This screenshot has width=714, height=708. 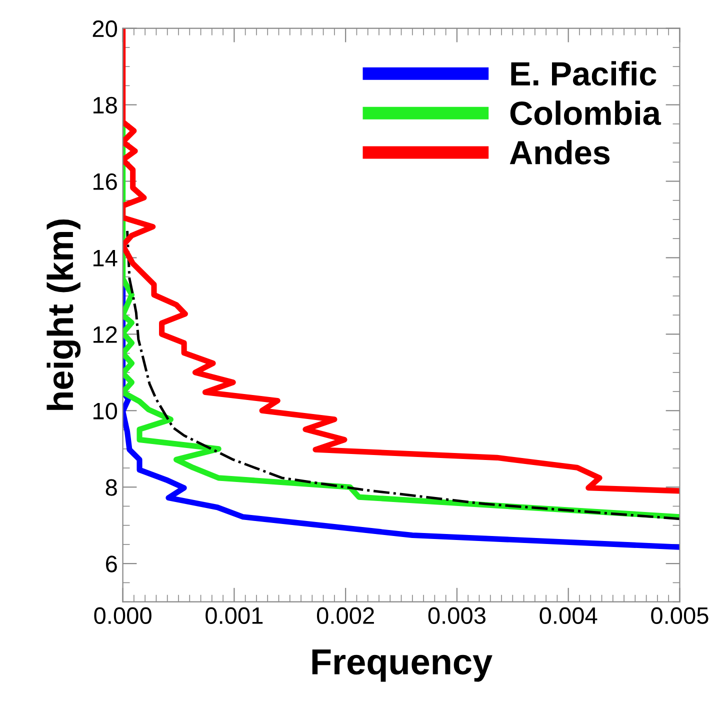 What do you see at coordinates (105, 258) in the screenshot?
I see `y-tick-label: 14` at bounding box center [105, 258].